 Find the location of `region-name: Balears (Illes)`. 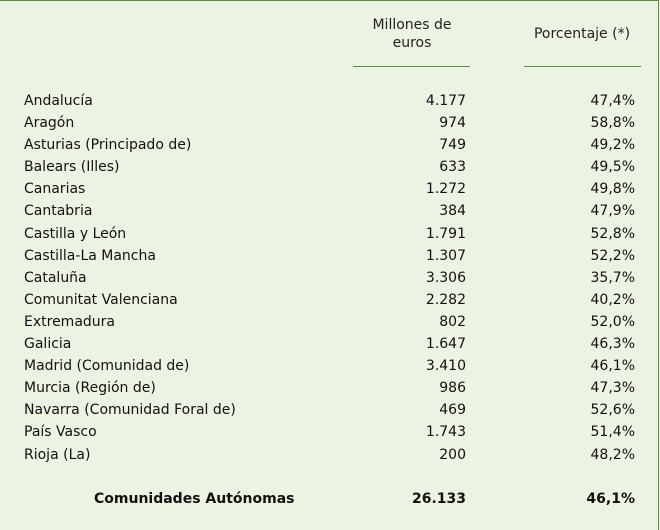

region-name: Balears (Illes) is located at coordinates (72, 167).